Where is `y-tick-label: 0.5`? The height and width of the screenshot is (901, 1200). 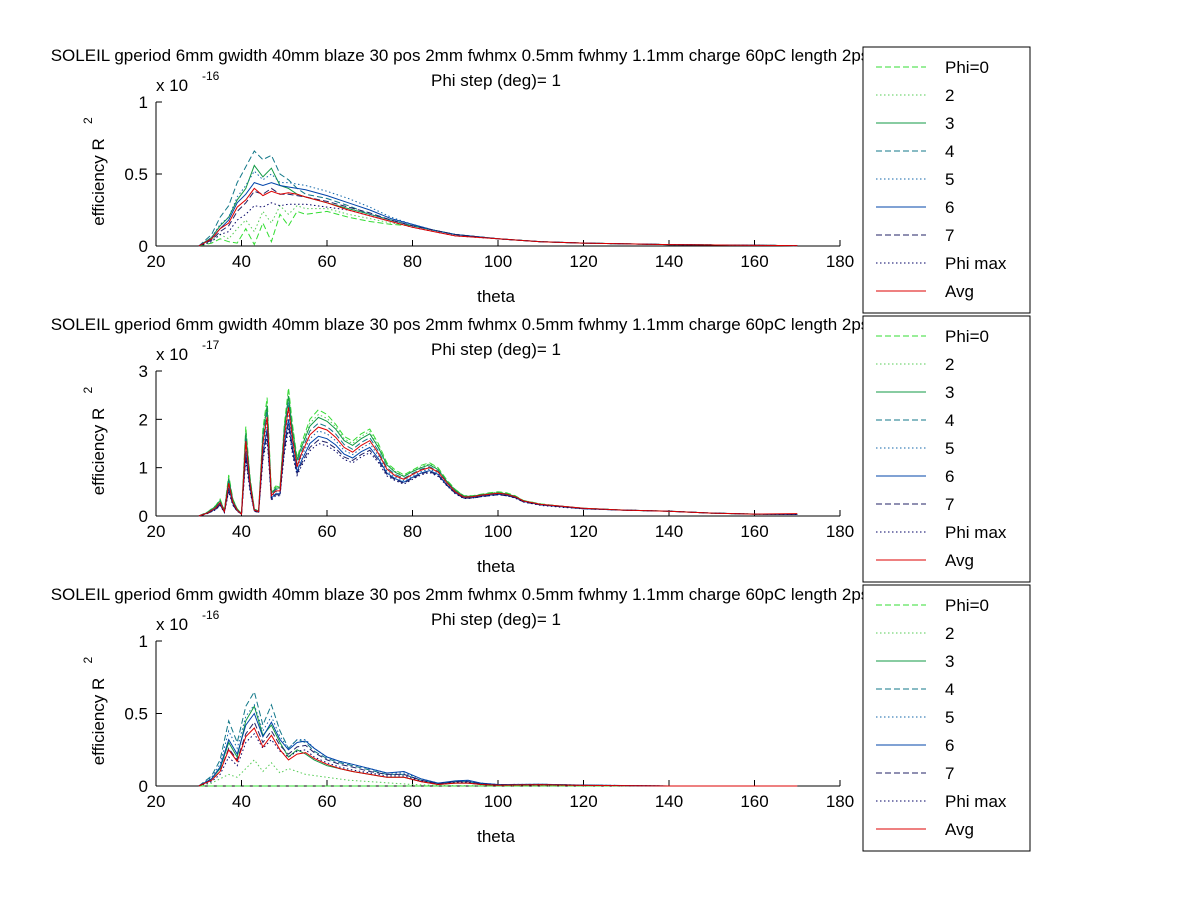 y-tick-label: 0.5 is located at coordinates (136, 714).